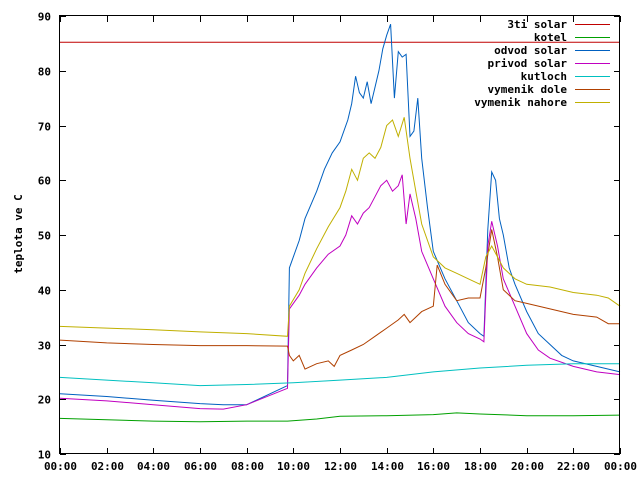 The height and width of the screenshot is (480, 640). Describe the element at coordinates (247, 466) in the screenshot. I see `x-tick-label: 08:00` at that location.